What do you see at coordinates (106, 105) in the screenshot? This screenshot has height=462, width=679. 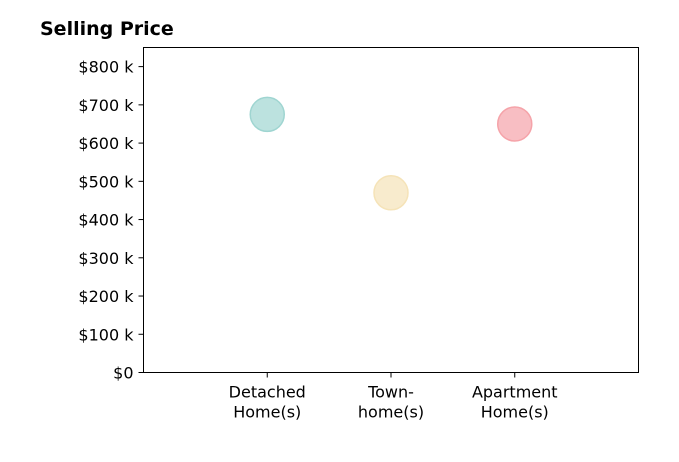 I see `y-tick-label: $700 k` at bounding box center [106, 105].